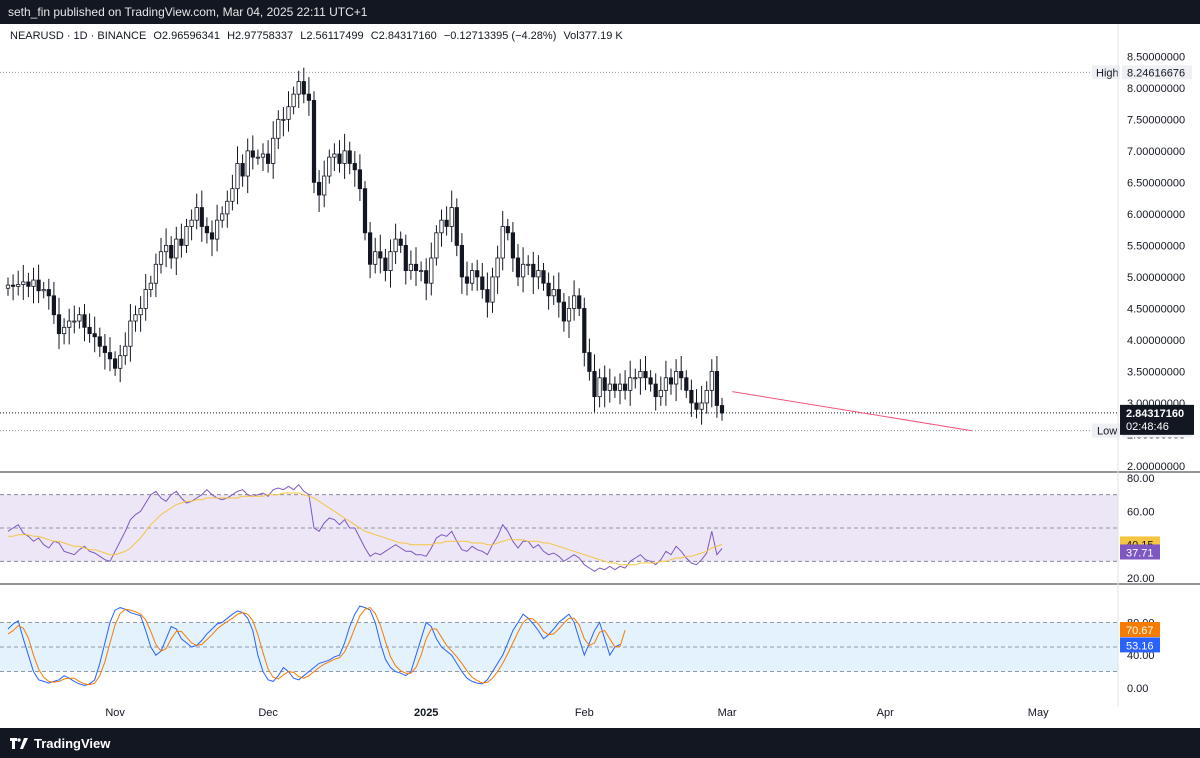 This screenshot has width=1200, height=758. I want to click on trendline, so click(852, 411).